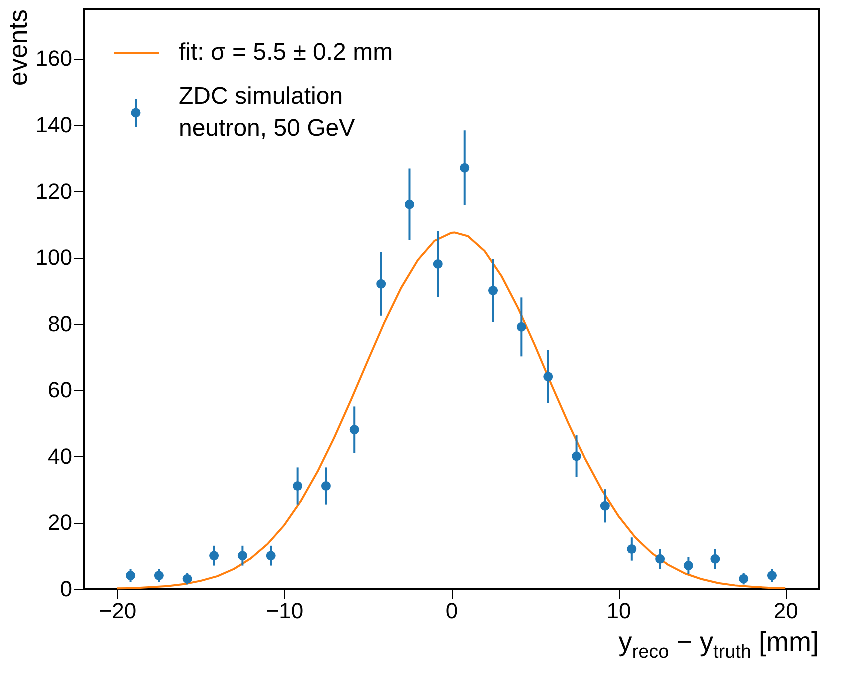 This screenshot has width=847, height=679. I want to click on y-tick-label: 140, so click(54, 125).